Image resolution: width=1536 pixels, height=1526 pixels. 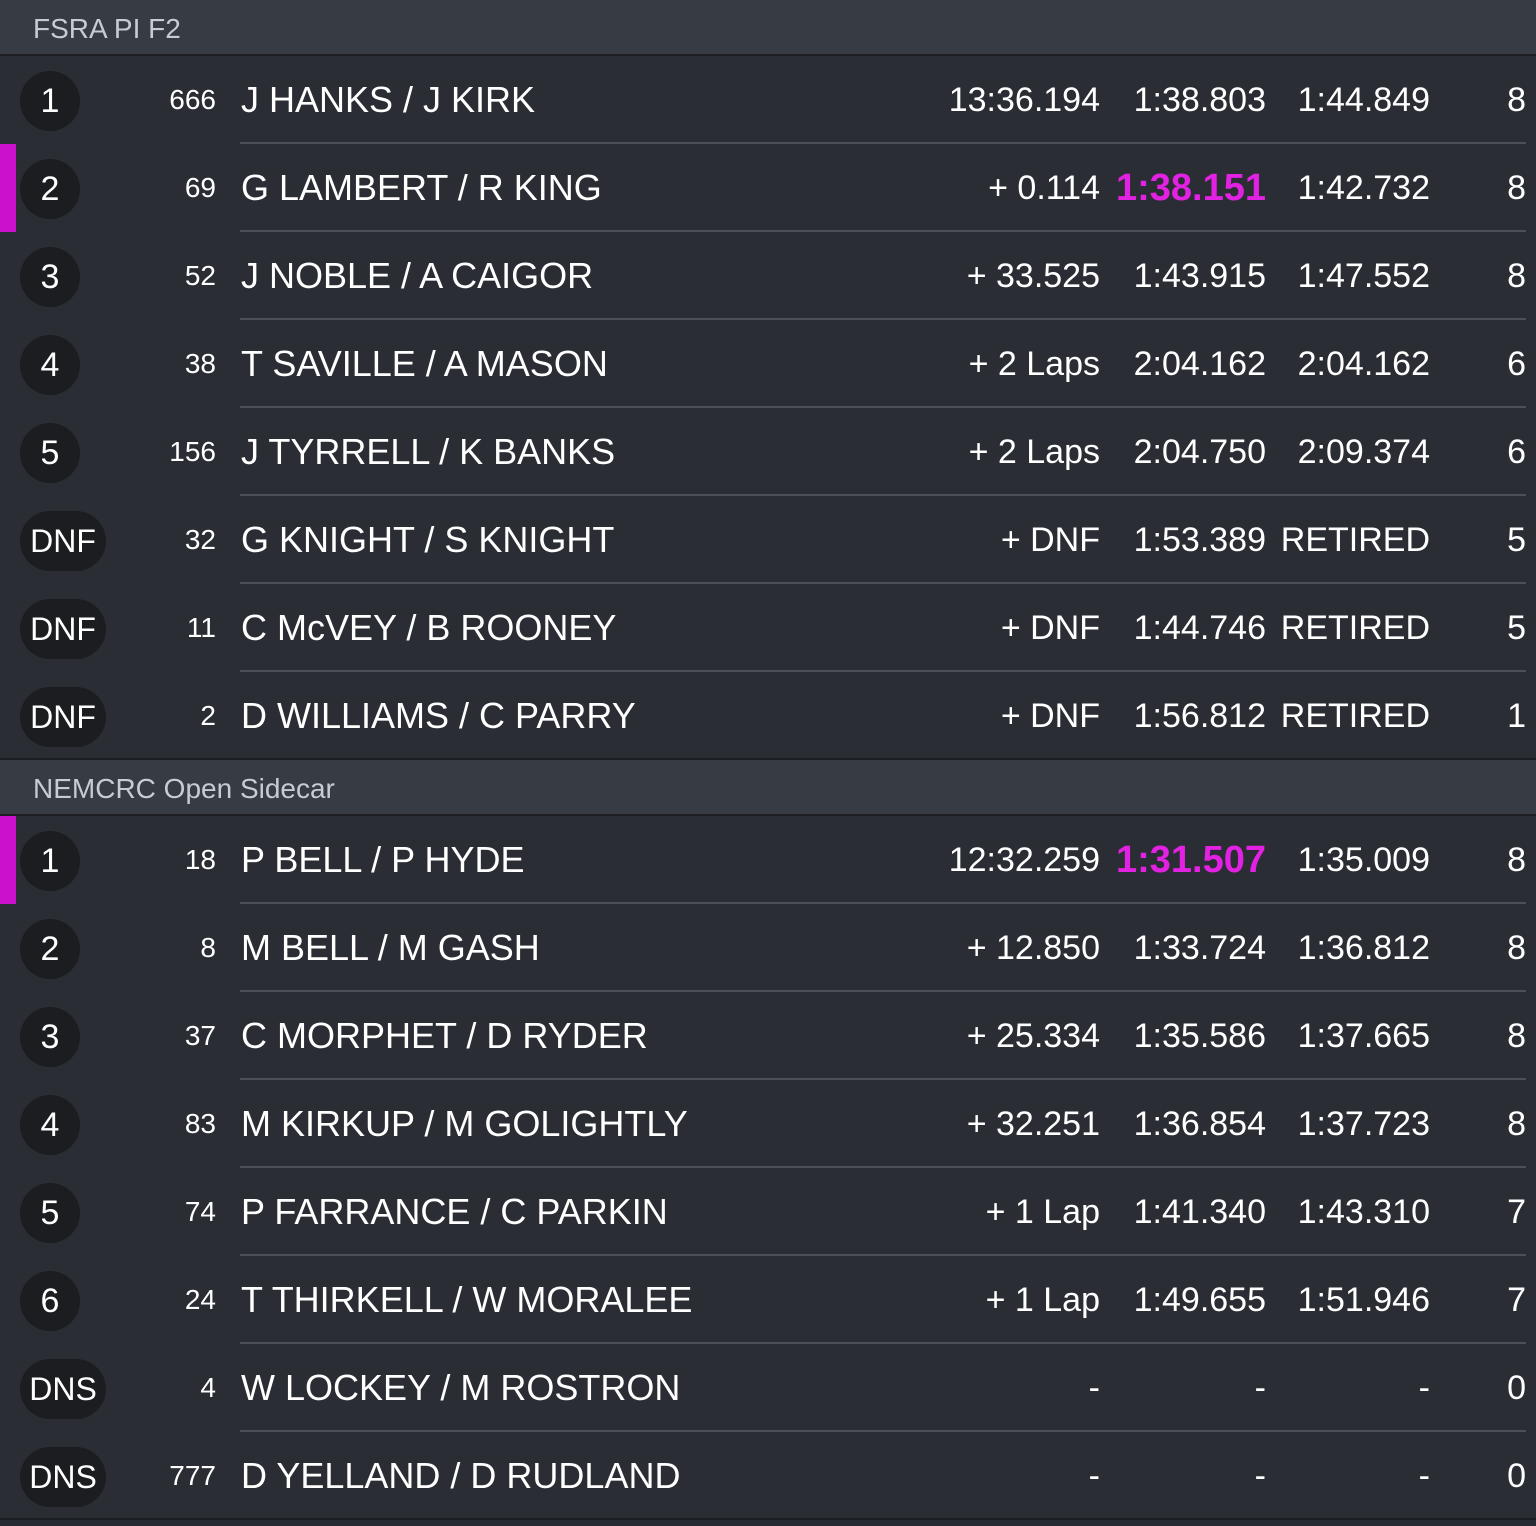 What do you see at coordinates (184, 788) in the screenshot?
I see `section-title: NEMCRC Open Sidecar` at bounding box center [184, 788].